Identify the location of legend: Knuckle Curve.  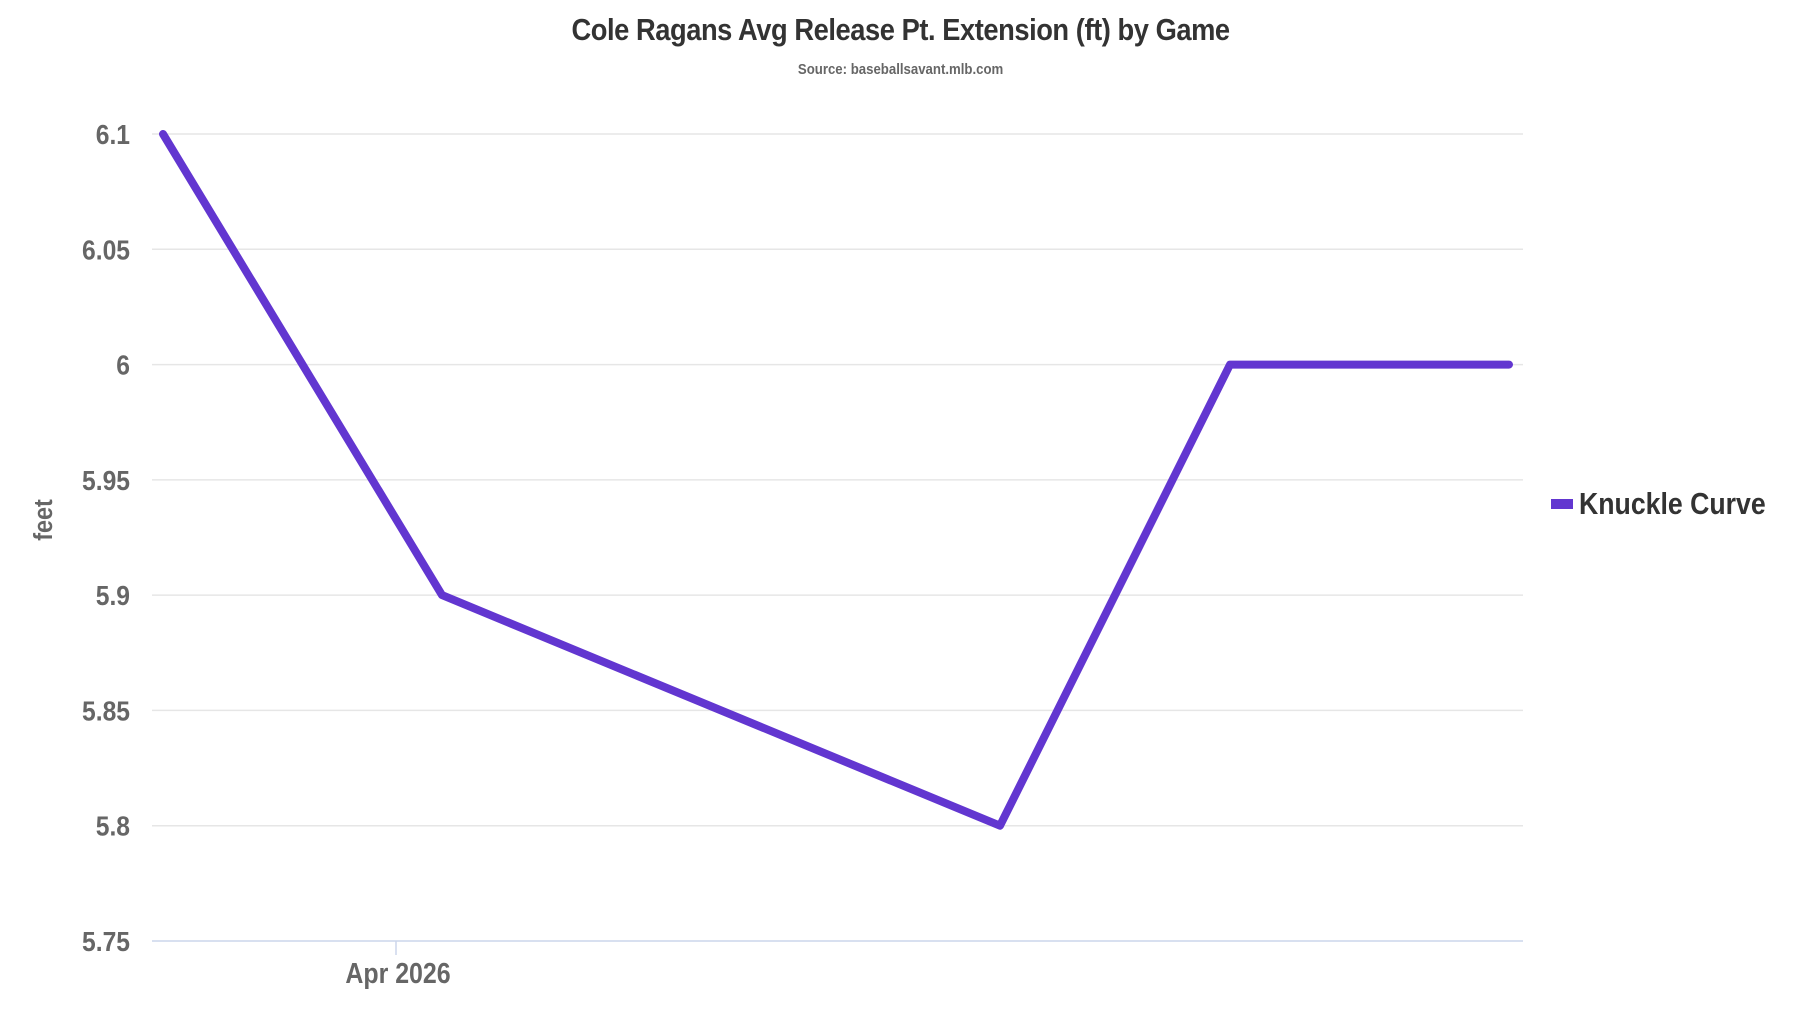
(1673, 504).